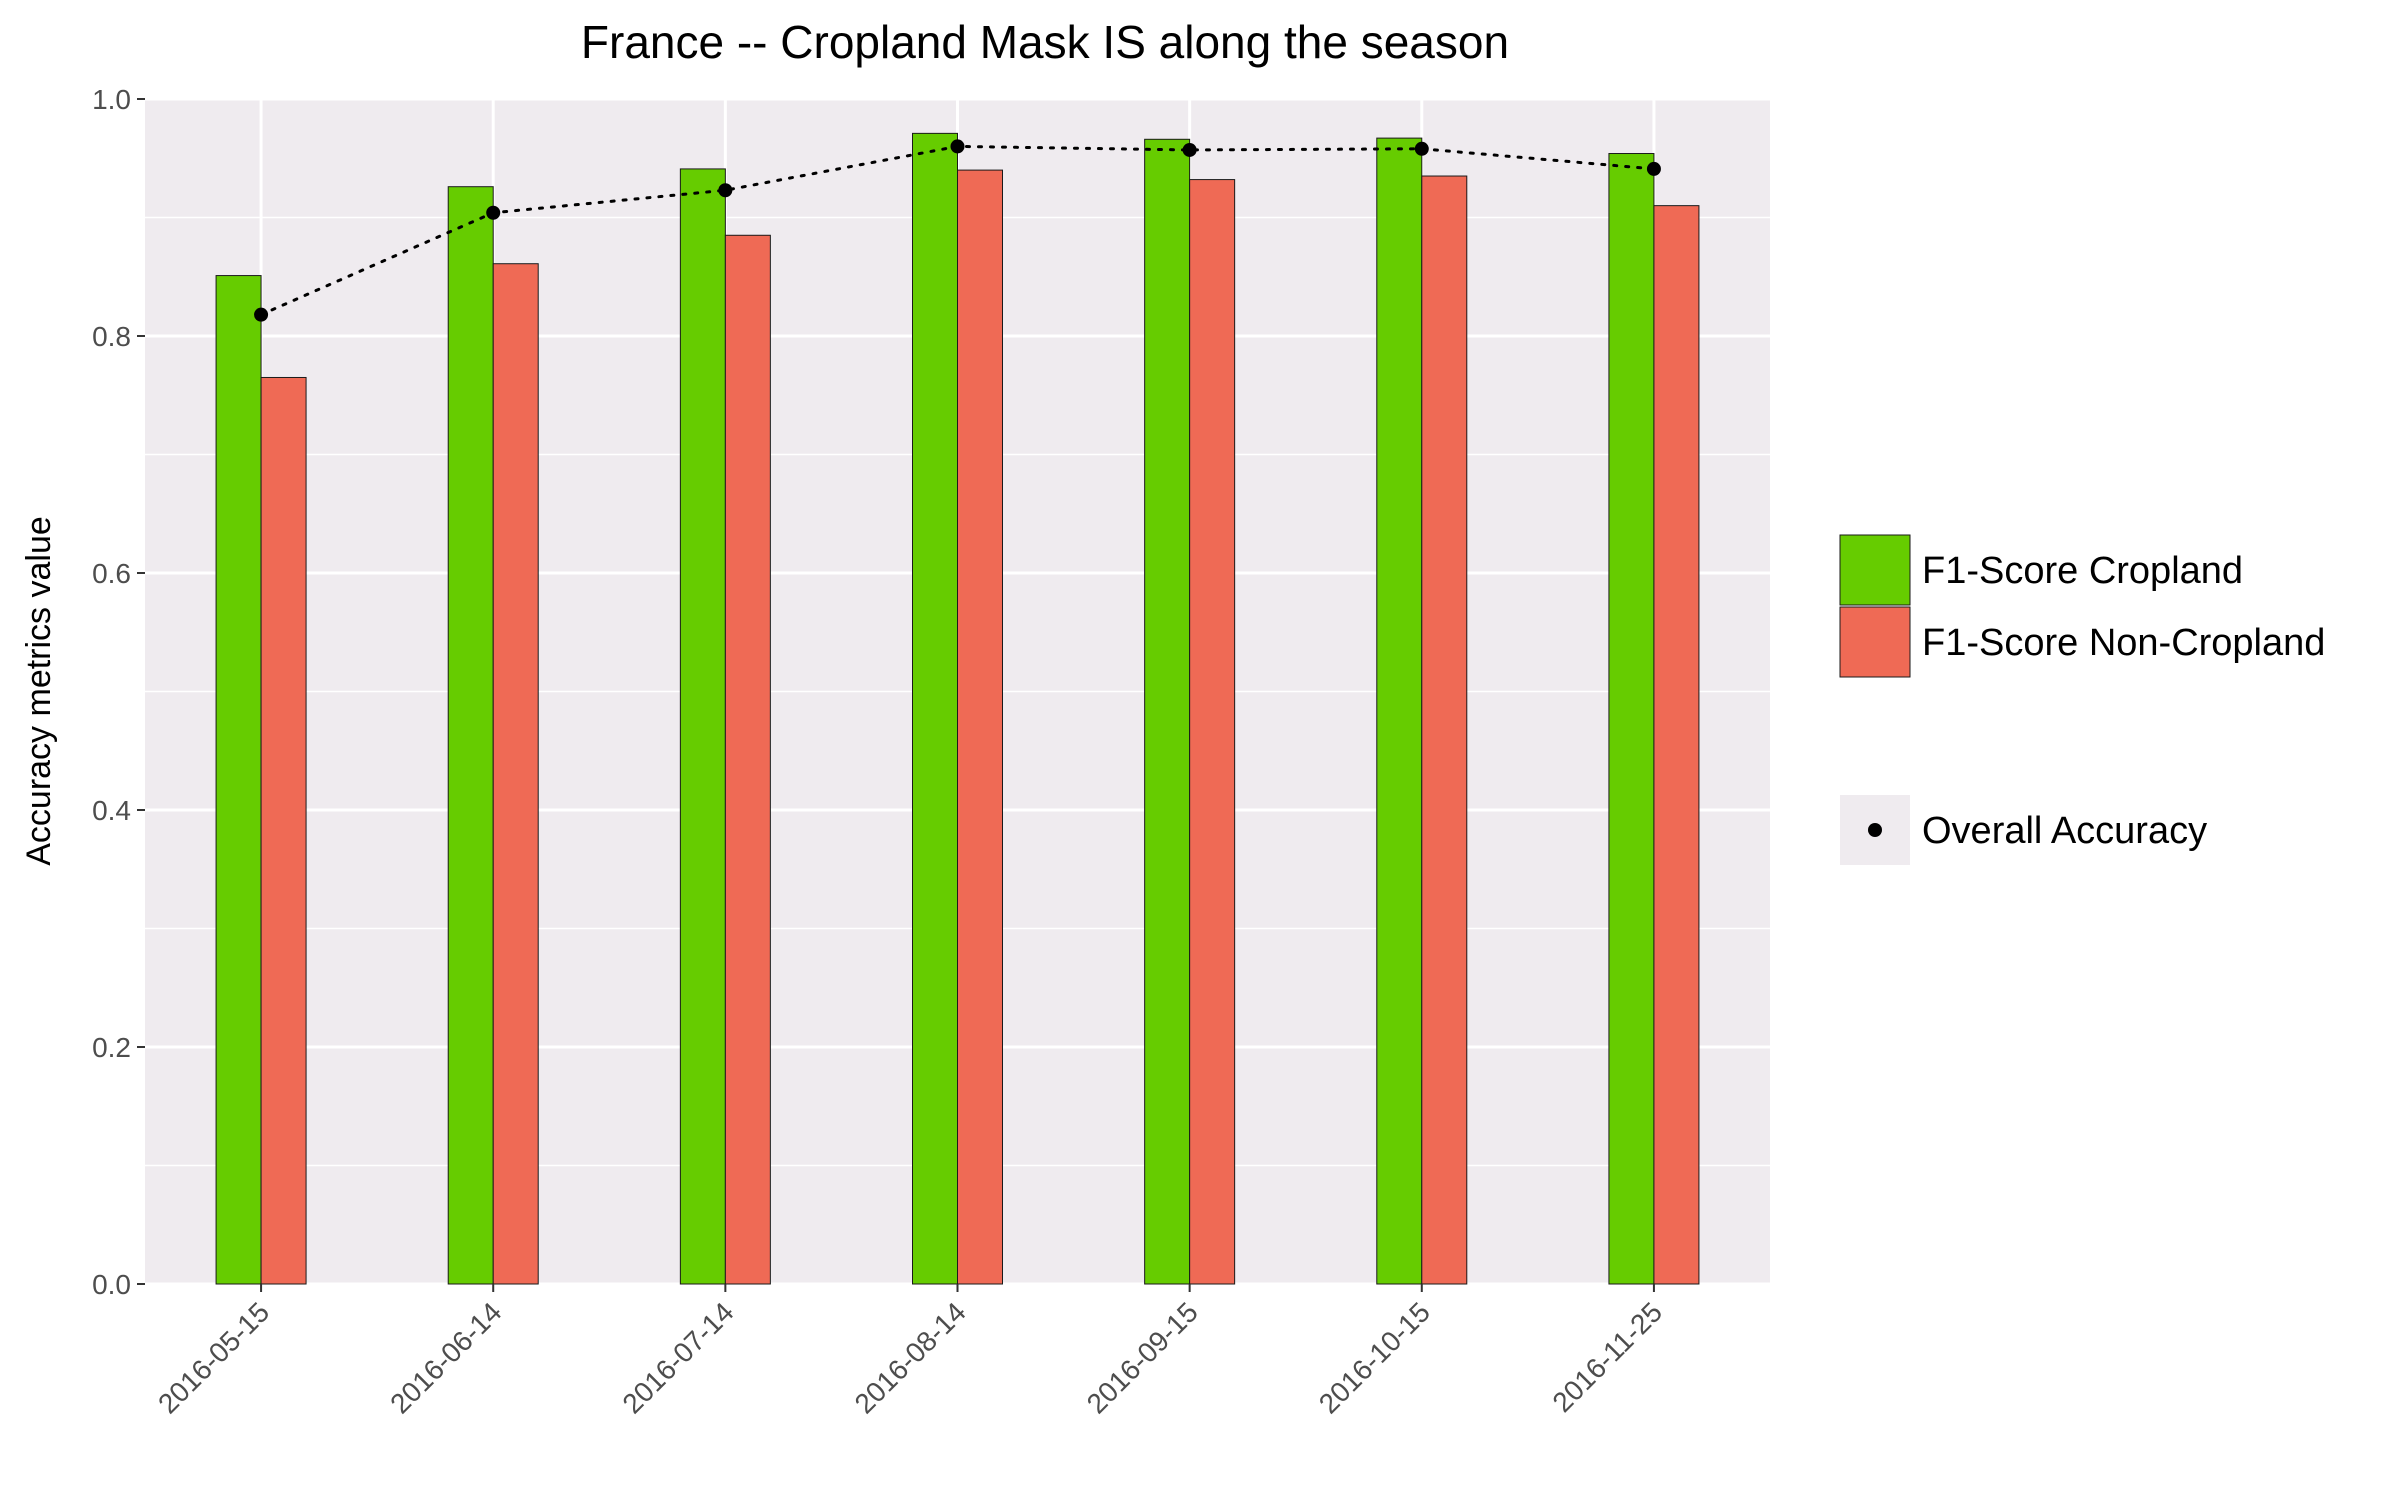 The width and height of the screenshot is (2400, 1500). Describe the element at coordinates (39, 691) in the screenshot. I see `y-axis-label: Accuracy metrics value` at that location.